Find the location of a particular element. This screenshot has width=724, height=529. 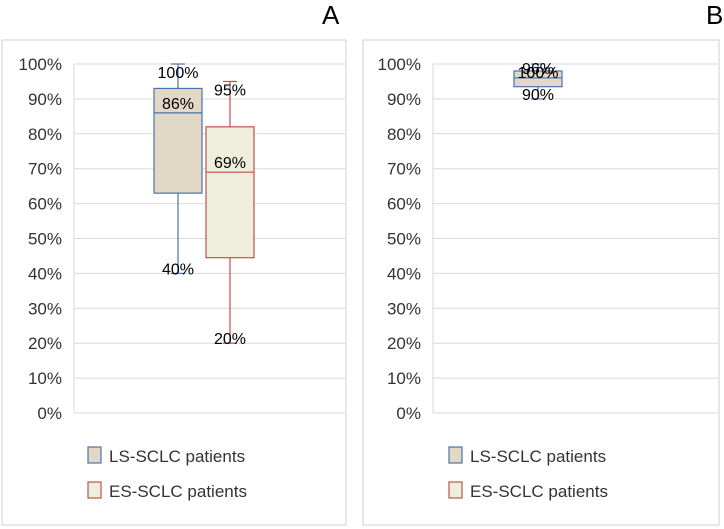

panel-a-es-sclc-min-label: 20% is located at coordinates (230, 339).